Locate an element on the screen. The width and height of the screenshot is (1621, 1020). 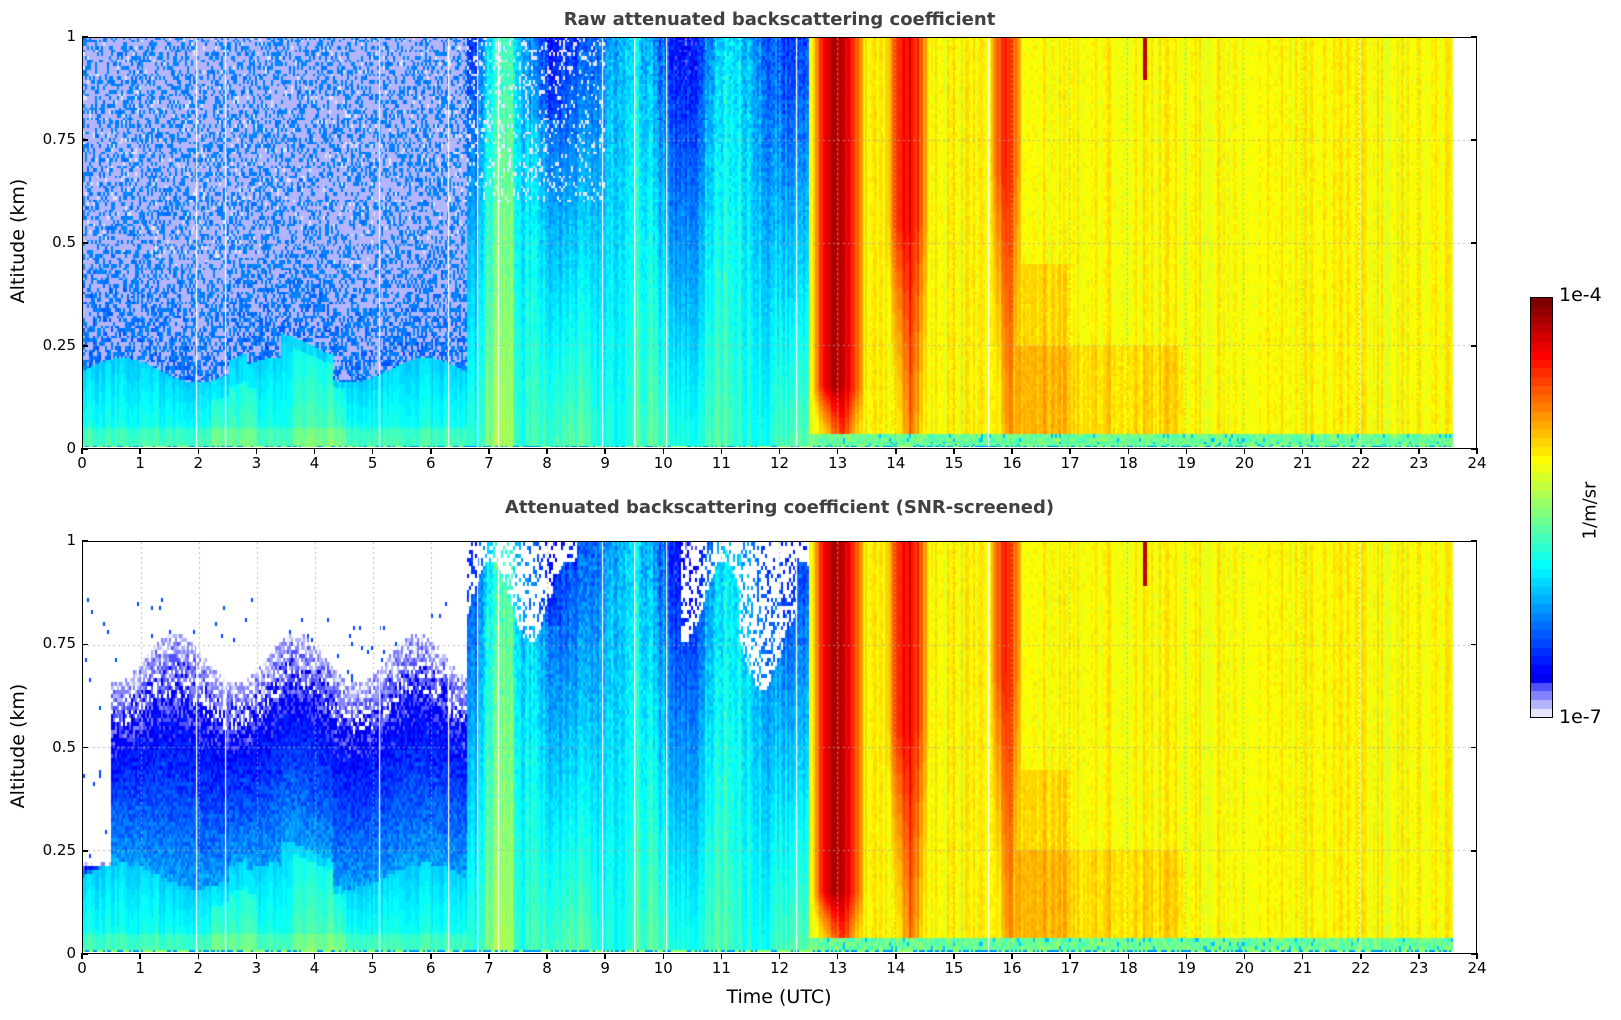
x-tick-label: 23 is located at coordinates (1419, 463).